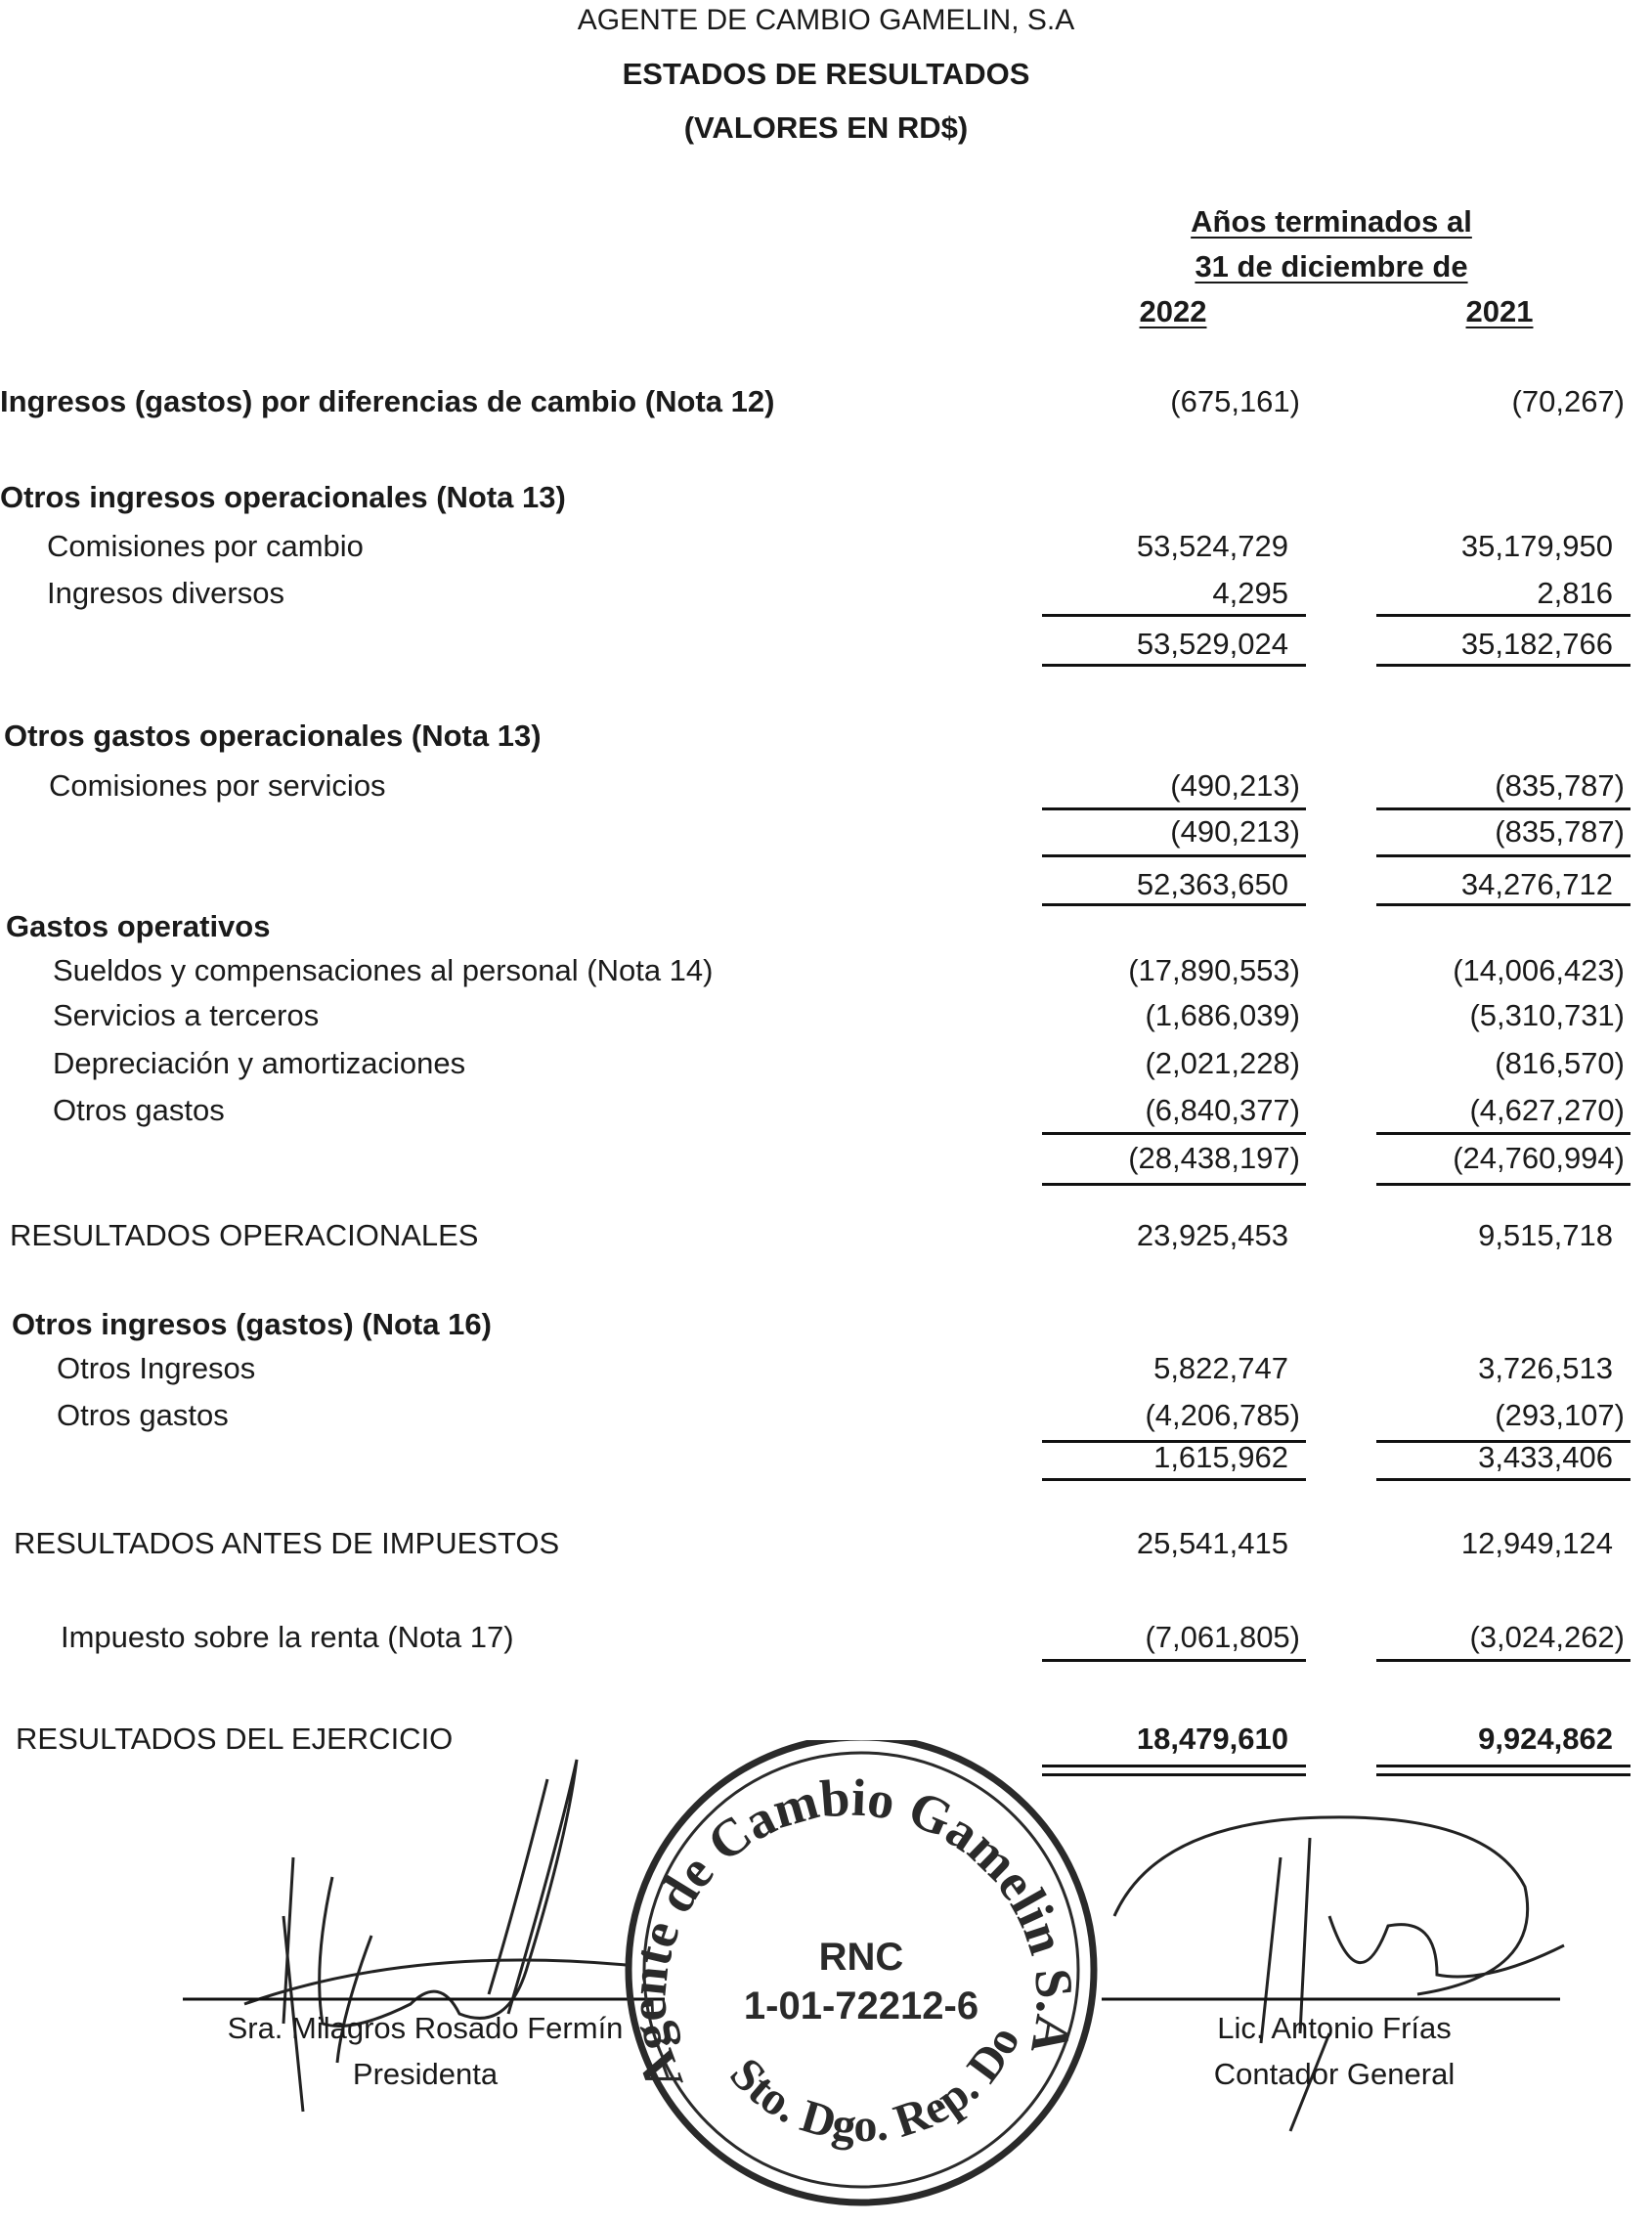  Describe the element at coordinates (826, 74) in the screenshot. I see `statement-title: ESTADOS DE RESULTADOS` at that location.